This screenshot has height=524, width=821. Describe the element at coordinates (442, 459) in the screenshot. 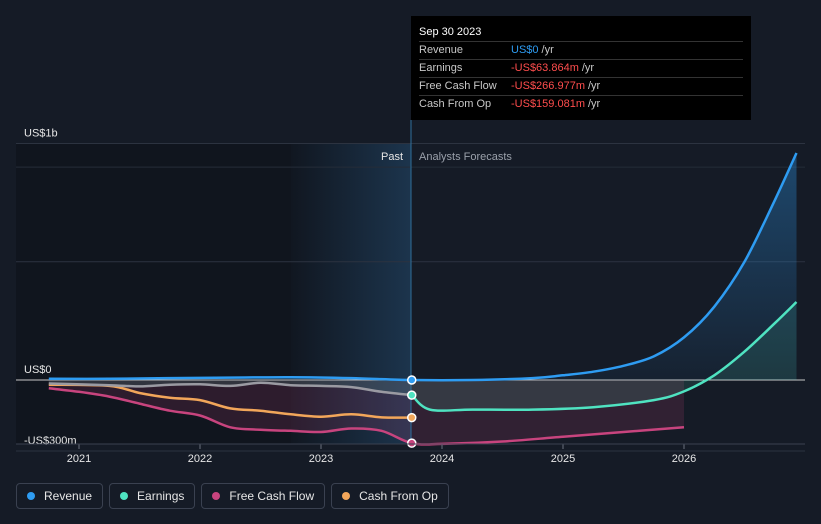

I see `x-tick-label: 2024` at that location.